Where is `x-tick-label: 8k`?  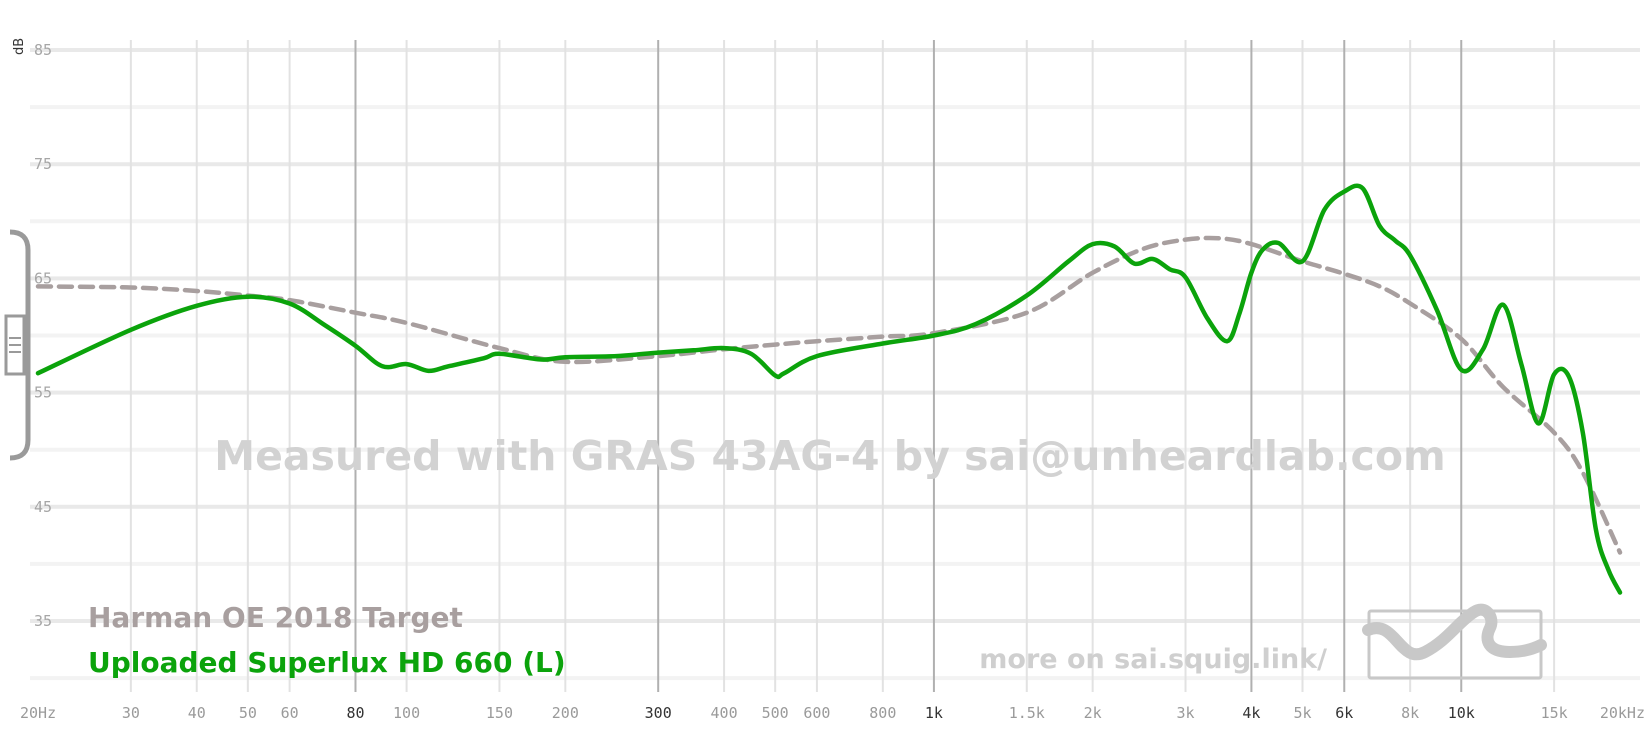
x-tick-label: 8k is located at coordinates (1410, 713).